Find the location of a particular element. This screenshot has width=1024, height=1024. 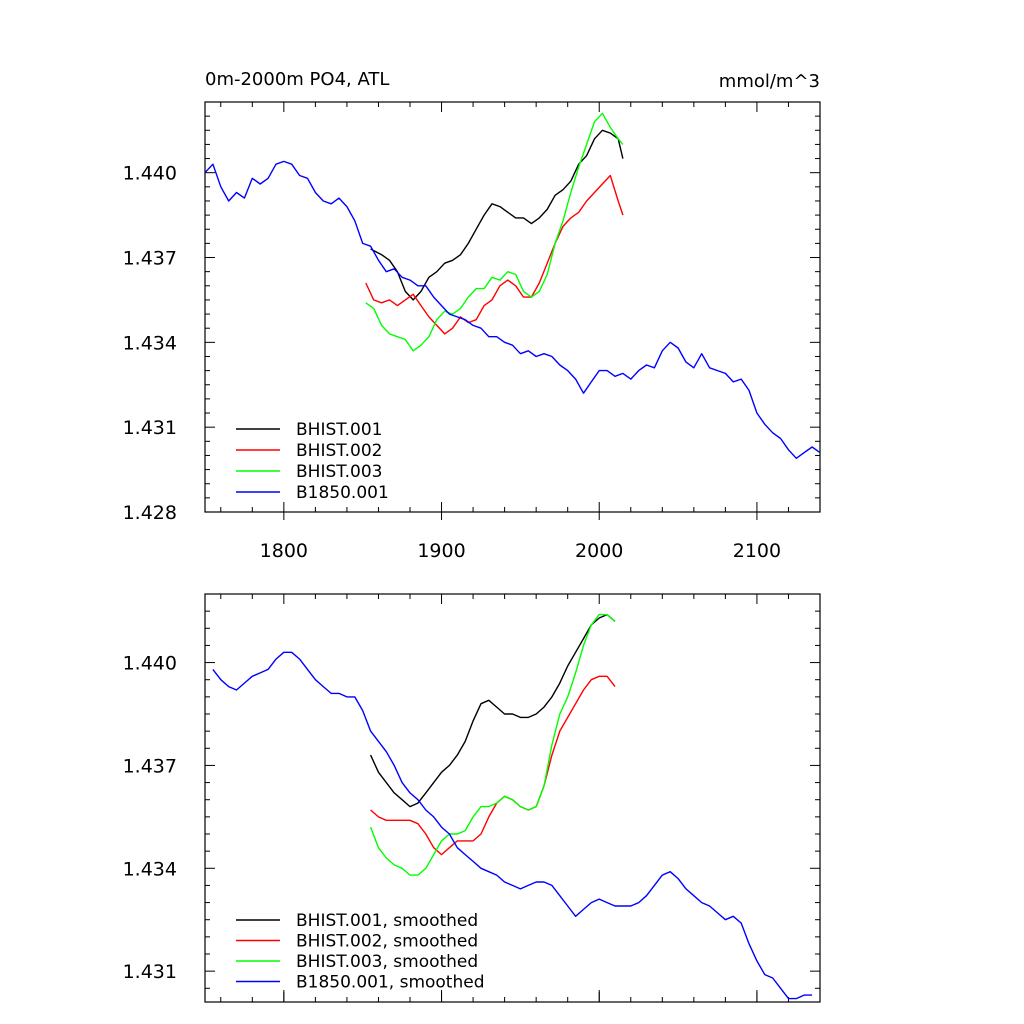

legend-label-0: BHIST.001, smoothed is located at coordinates (387, 921).